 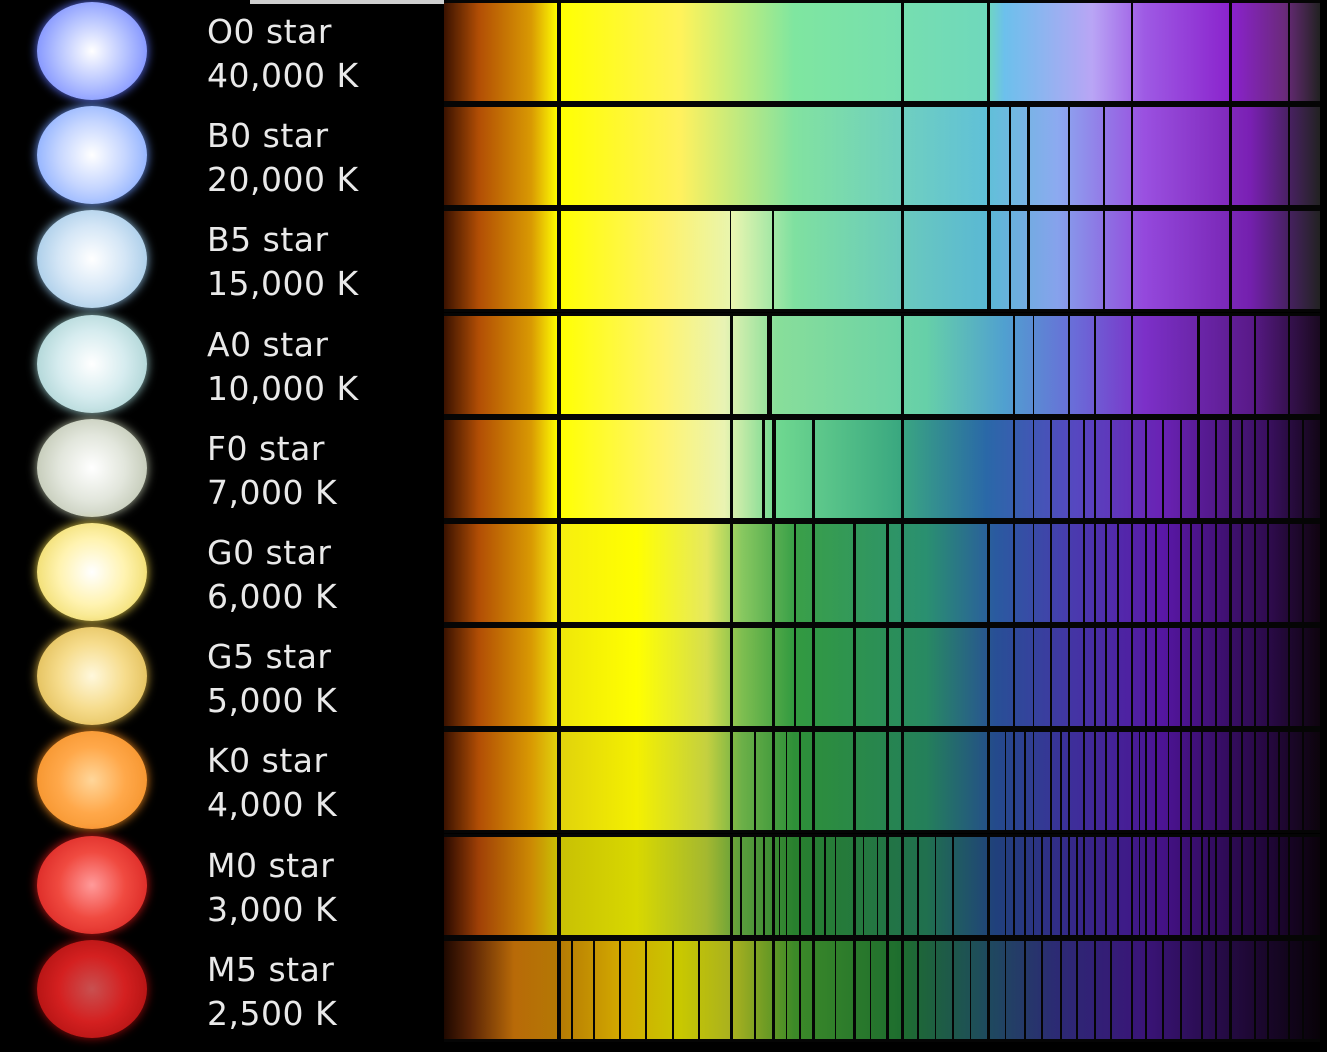 I want to click on star-label: B0 star 20,000 K, so click(x=283, y=158).